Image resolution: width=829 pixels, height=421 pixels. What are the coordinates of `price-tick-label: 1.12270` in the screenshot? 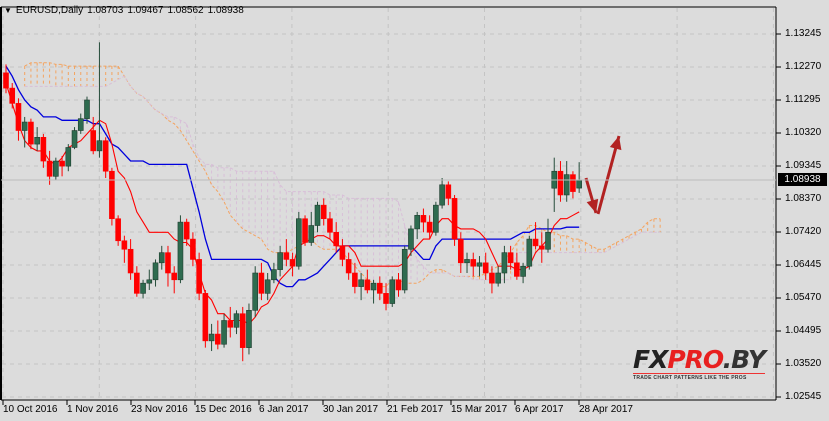 It's located at (803, 66).